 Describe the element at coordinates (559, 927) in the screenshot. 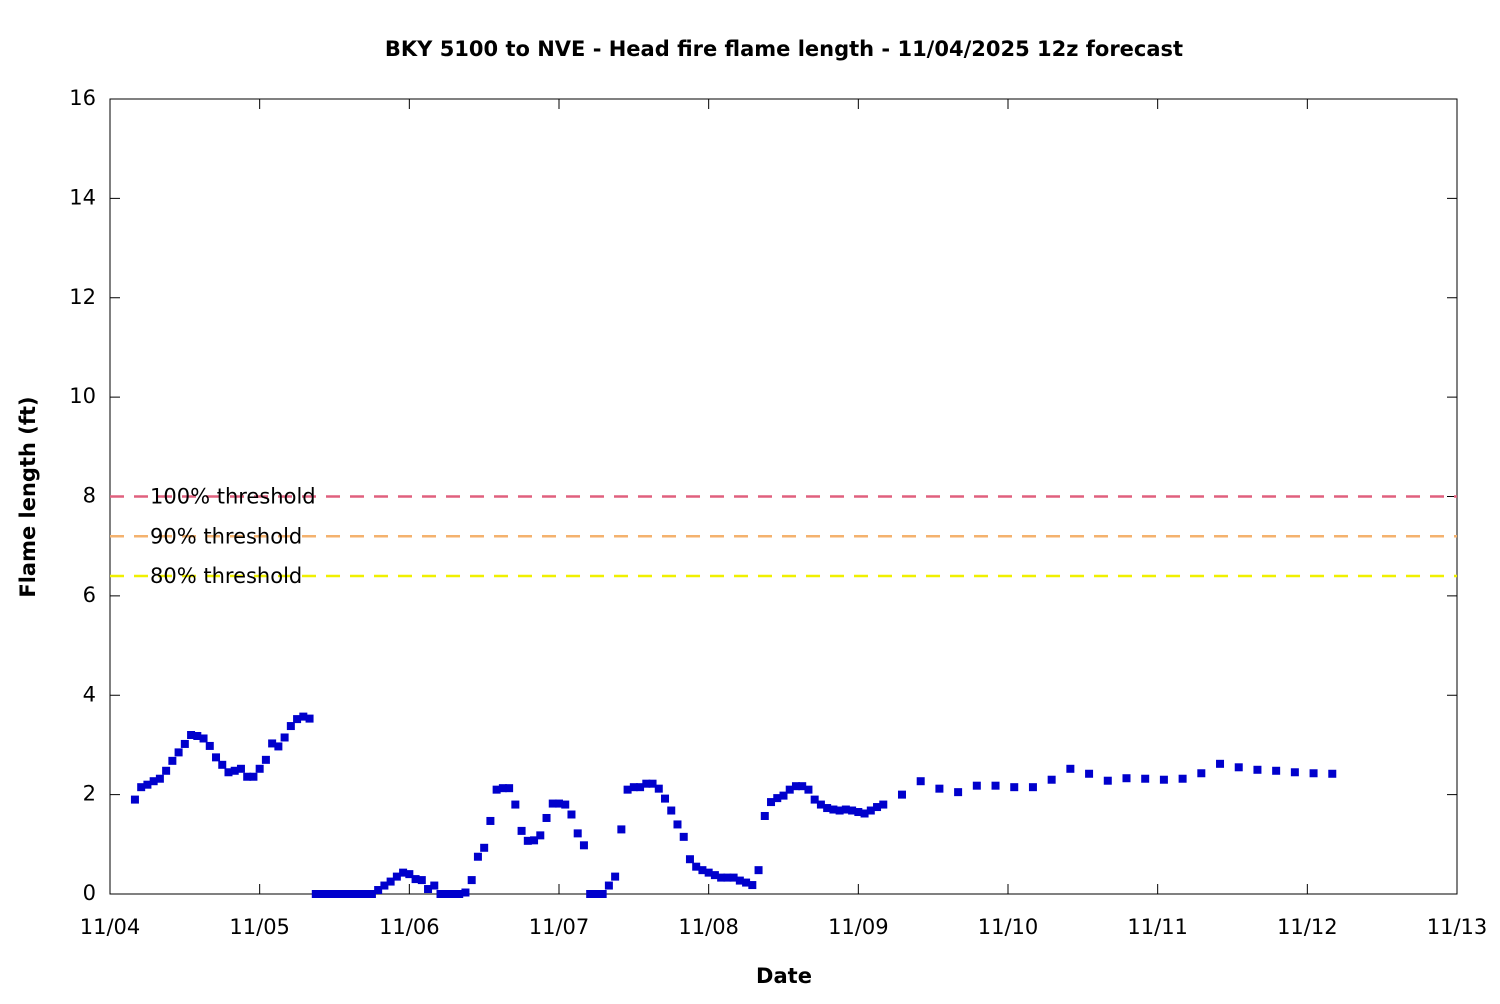

I see `x-tick-label: 11/07` at that location.